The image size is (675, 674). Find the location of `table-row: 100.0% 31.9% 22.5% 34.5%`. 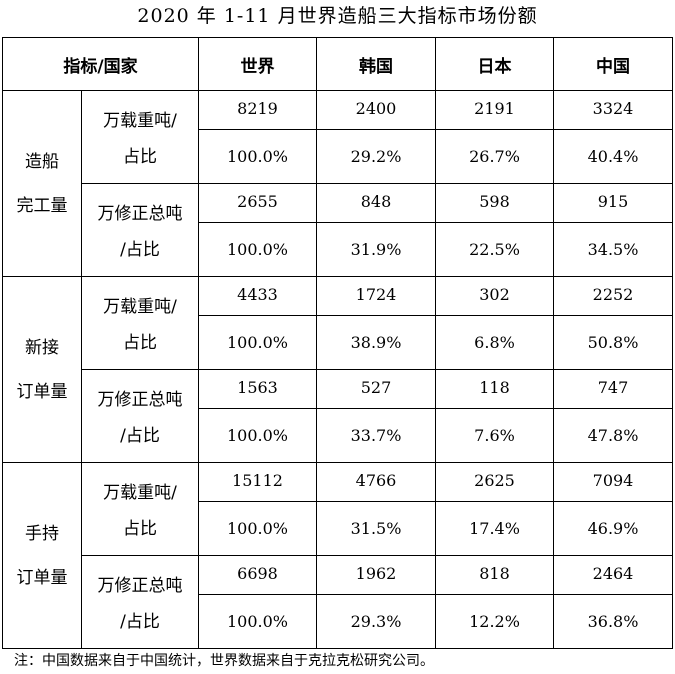

table-row: 100.0% 31.9% 22.5% 34.5% is located at coordinates (338, 249).